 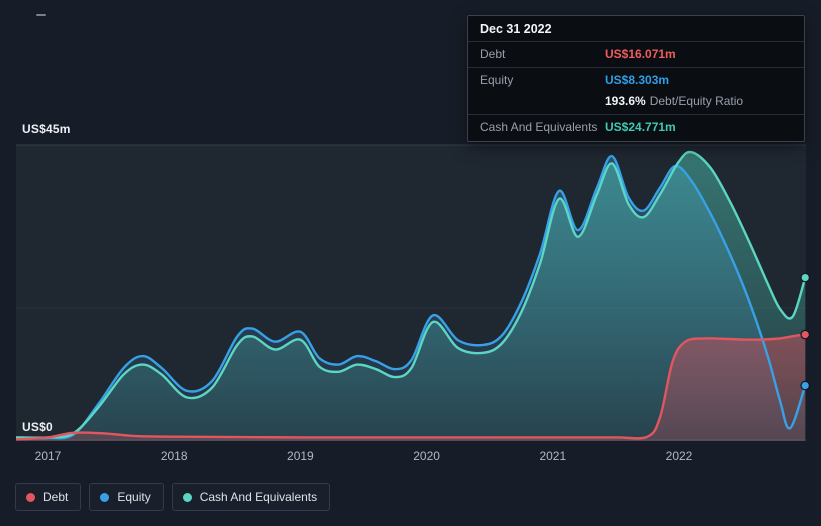 I want to click on tooltip-equity-value: US$8.303m, so click(x=637, y=80).